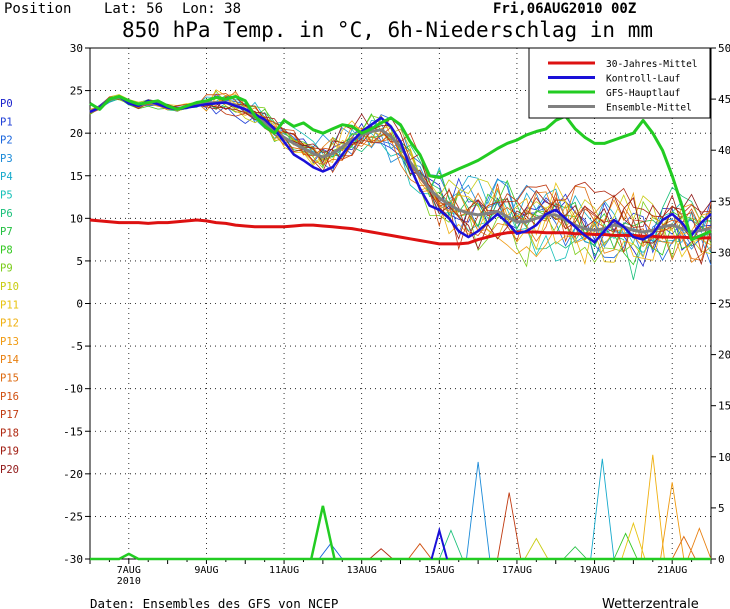 The image size is (730, 609). I want to click on left-tick-label: -20, so click(73, 474).